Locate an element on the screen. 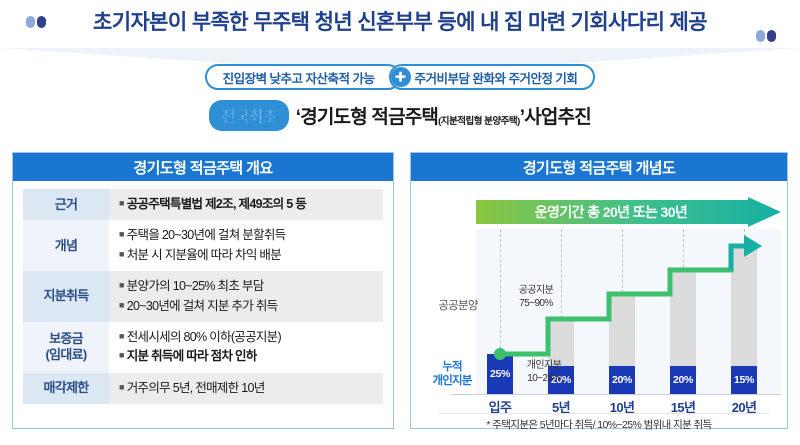  row-content: ■ 주택을 20~30년에 걸쳐 분할취득 ■ 처분 시 지분율에 따라 차익 배분 is located at coordinates (246, 246).